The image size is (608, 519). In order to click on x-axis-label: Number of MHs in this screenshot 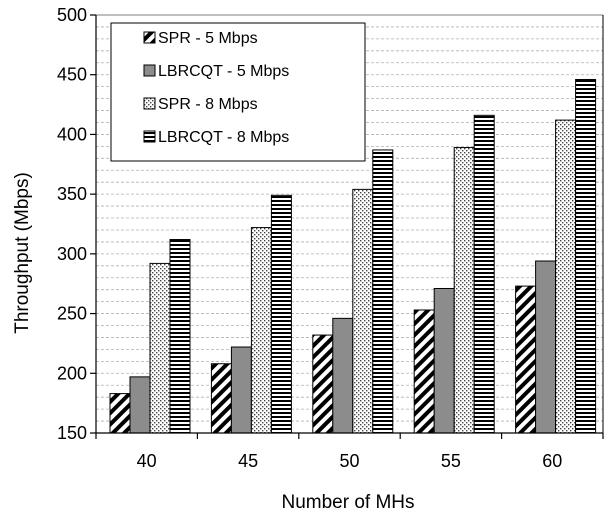, I will do `click(347, 502)`.